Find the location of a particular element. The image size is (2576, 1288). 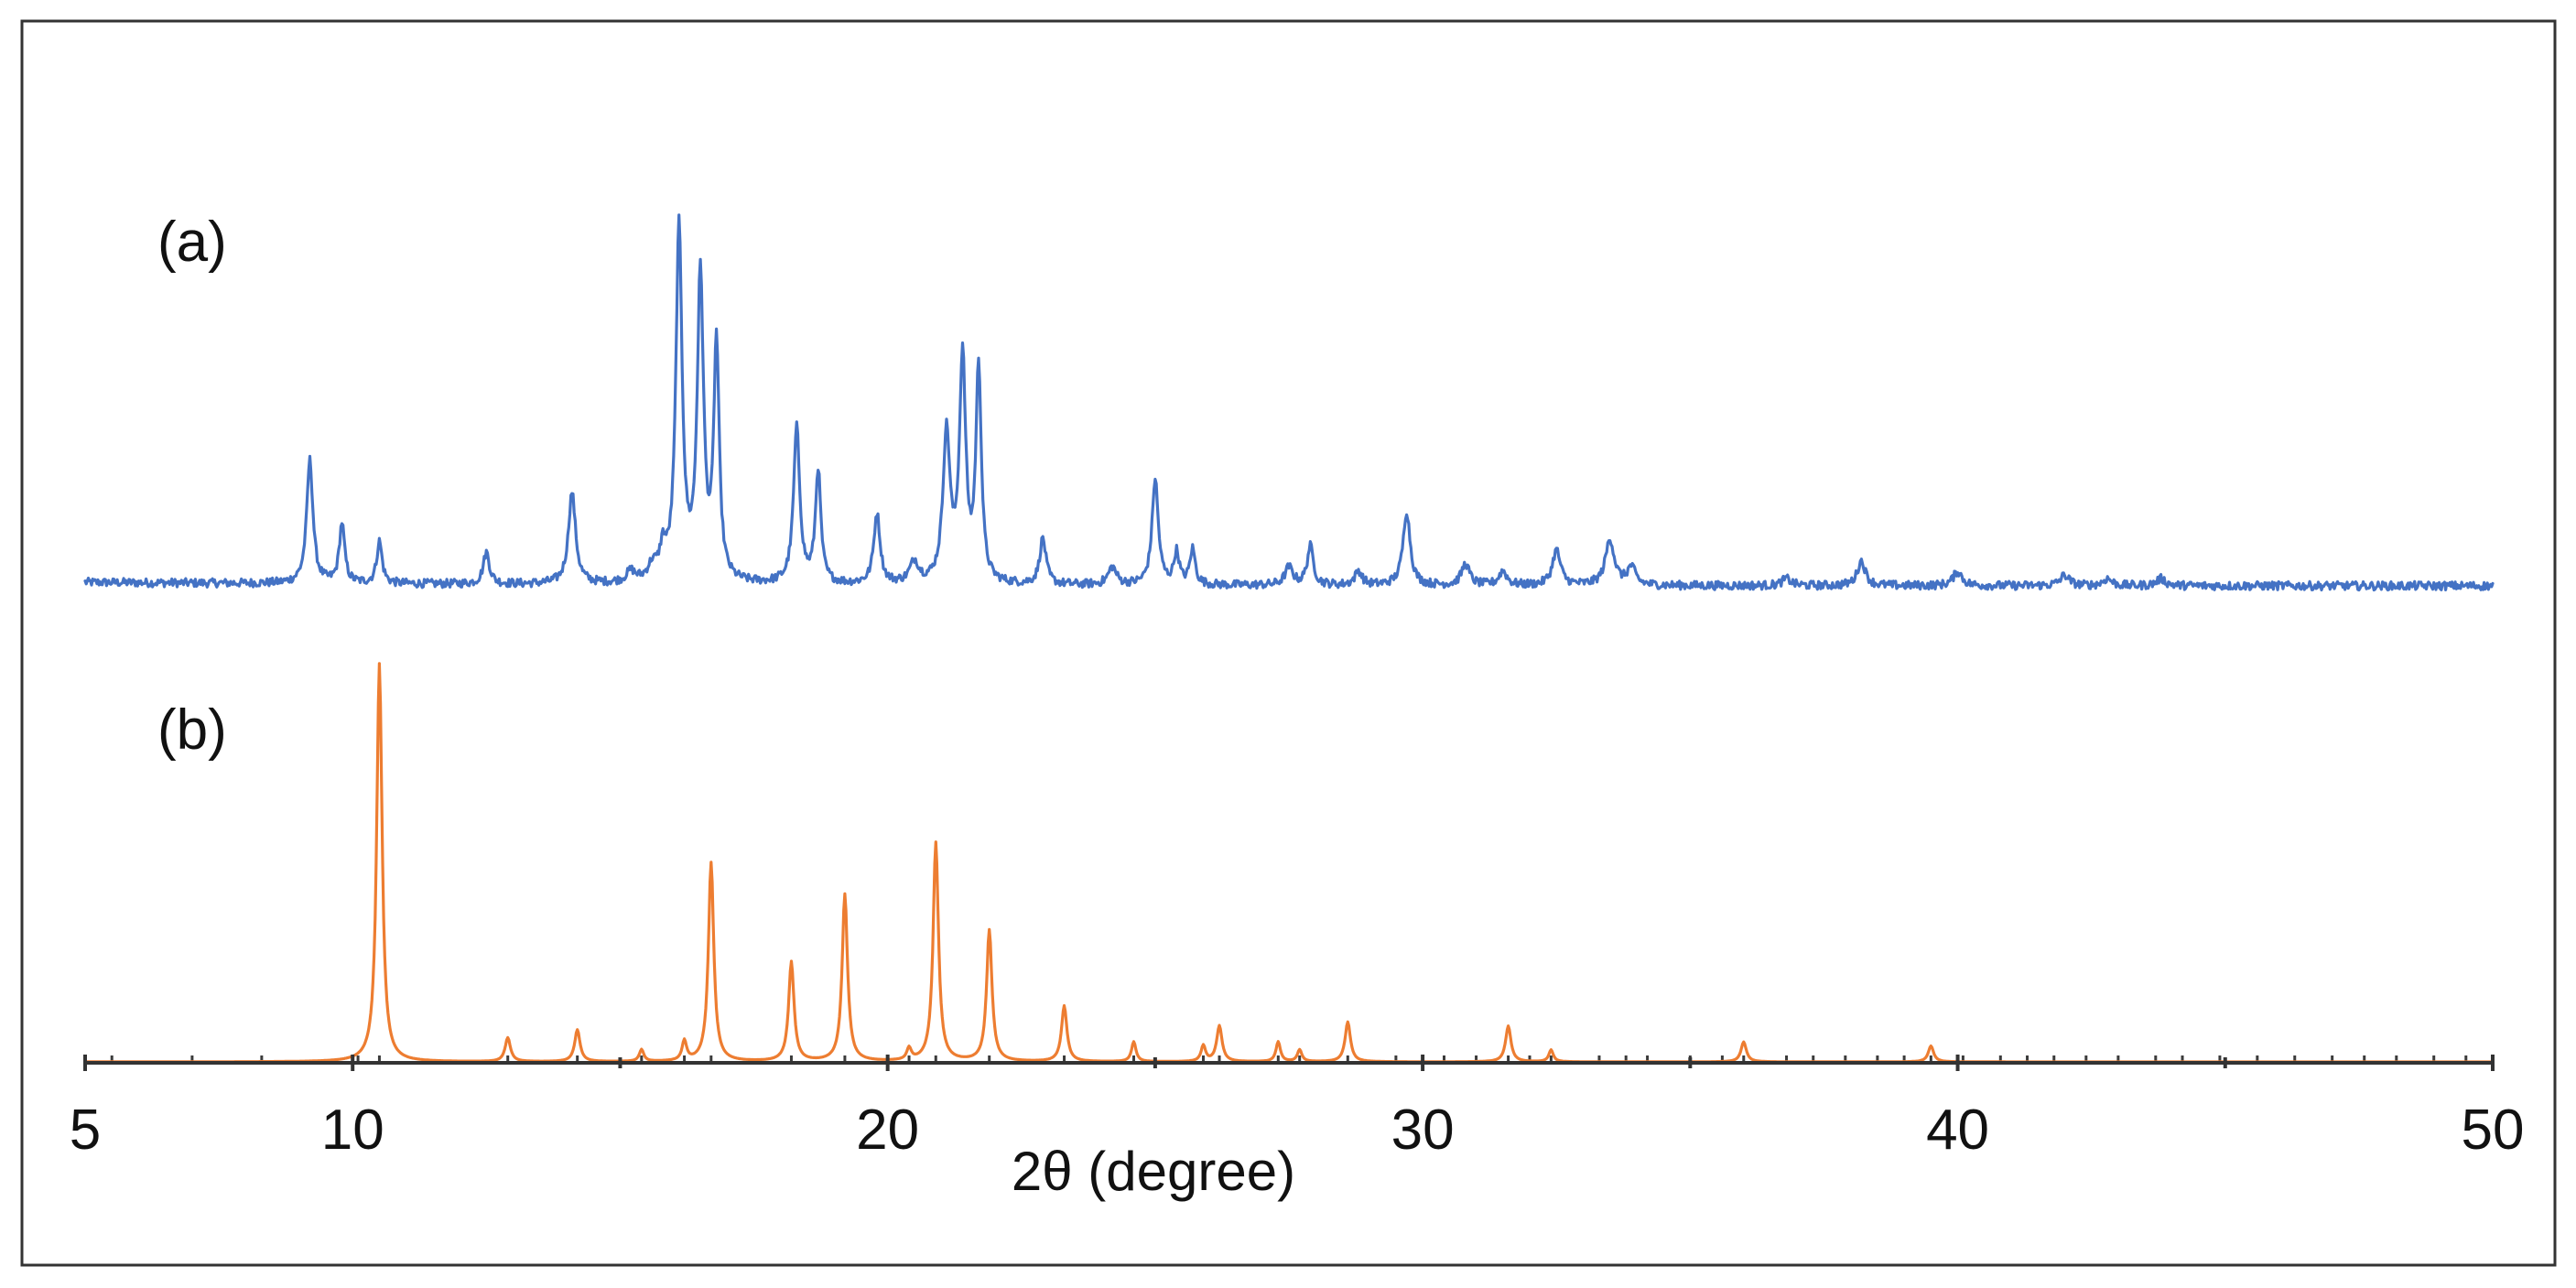

x-tick-label-40: 40 is located at coordinates (1957, 1131).